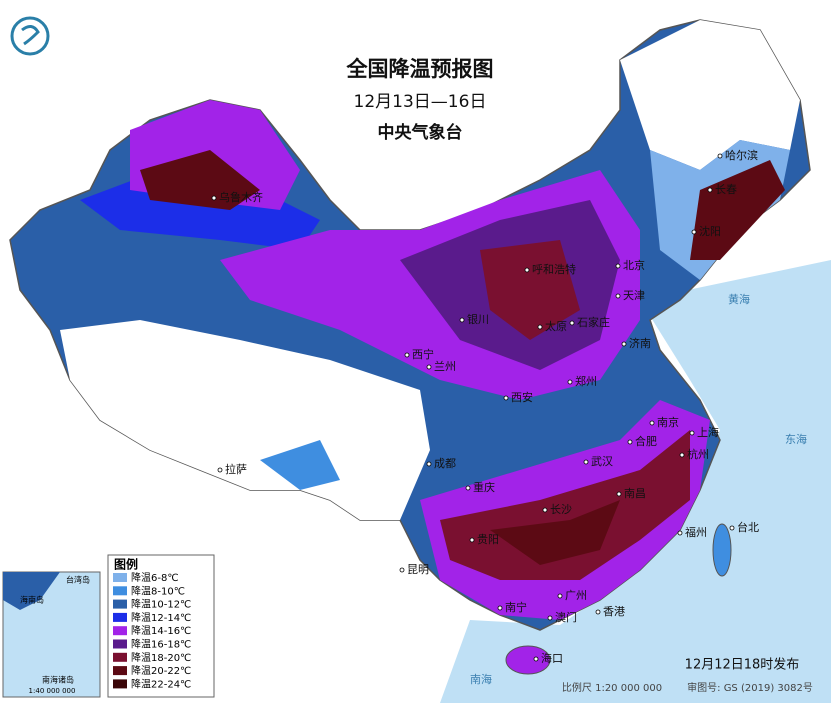  I want to click on inset-label: 海南岛, so click(32, 600).